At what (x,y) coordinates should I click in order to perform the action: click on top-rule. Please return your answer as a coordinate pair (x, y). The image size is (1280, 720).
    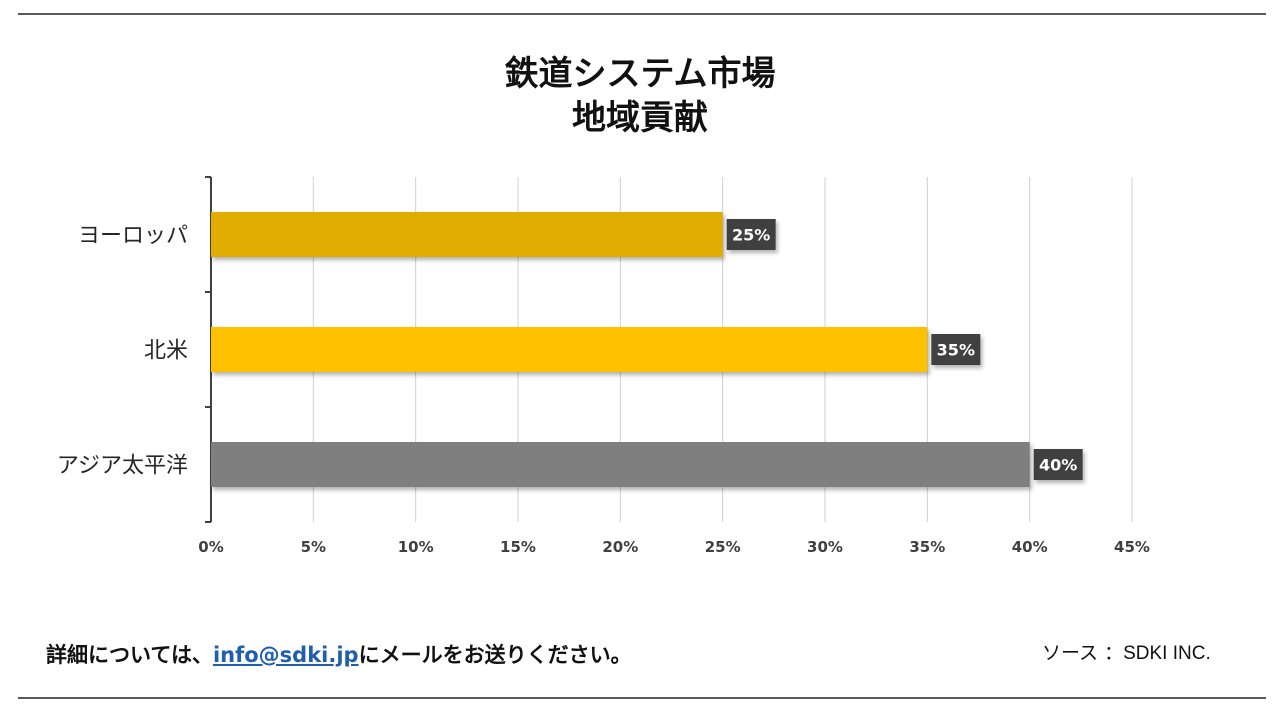
    Looking at the image, I should click on (642, 14).